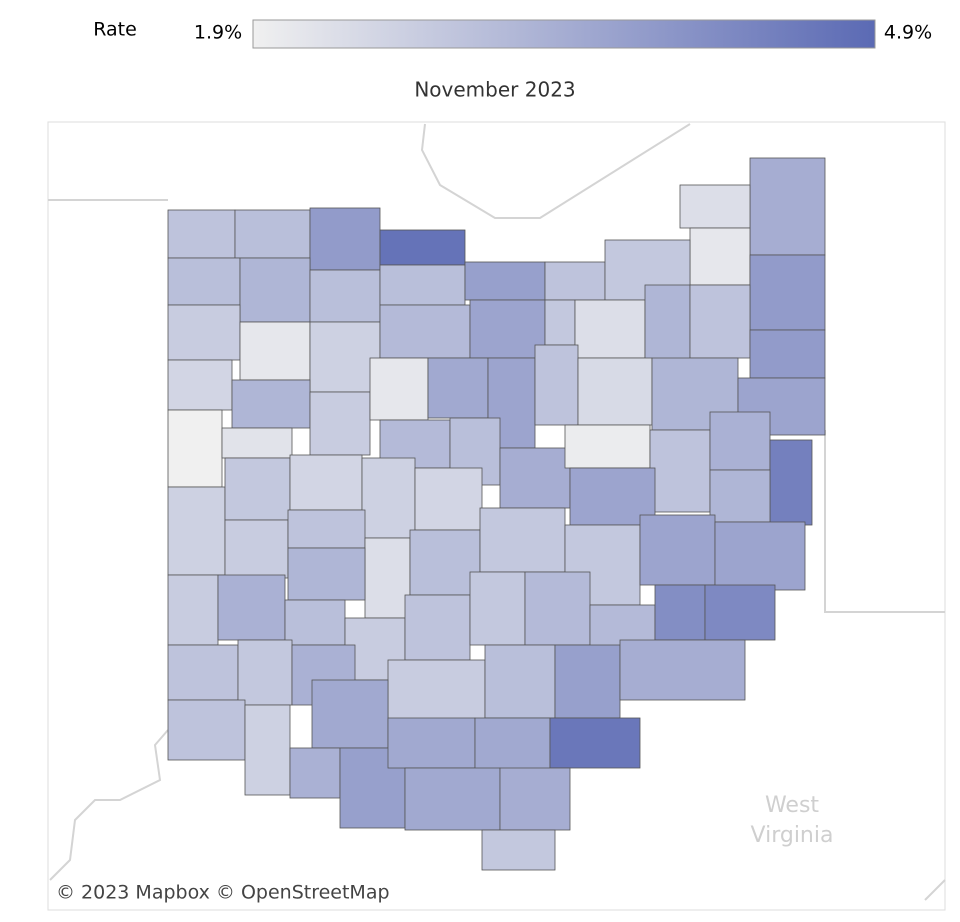 The height and width of the screenshot is (922, 960). What do you see at coordinates (792, 805) in the screenshot?
I see `place-label: West` at bounding box center [792, 805].